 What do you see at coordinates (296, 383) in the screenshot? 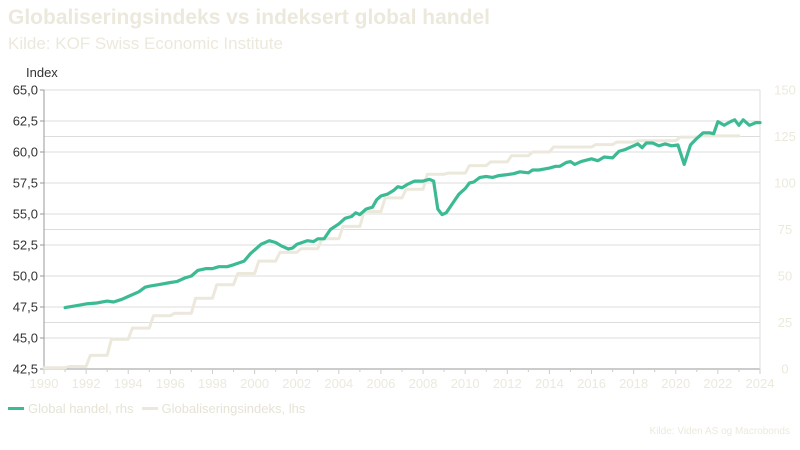
I see `x-tick-label: 2002` at bounding box center [296, 383].